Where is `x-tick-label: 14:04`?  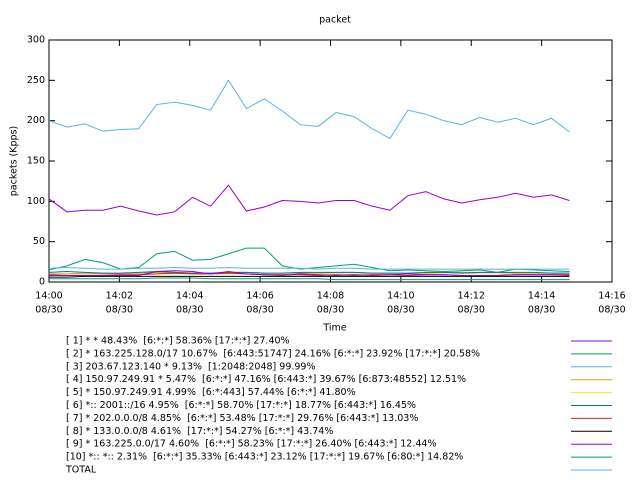
x-tick-label: 14:04 is located at coordinates (189, 296).